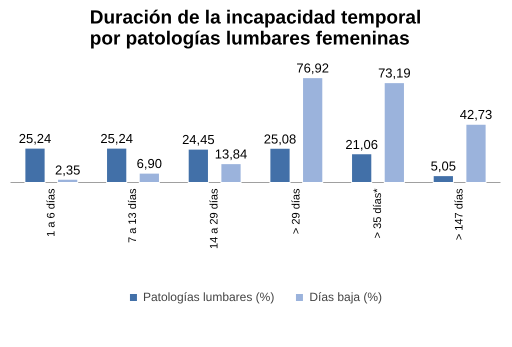 This screenshot has height=347, width=512. I want to click on data-label: 25,08, so click(280, 138).